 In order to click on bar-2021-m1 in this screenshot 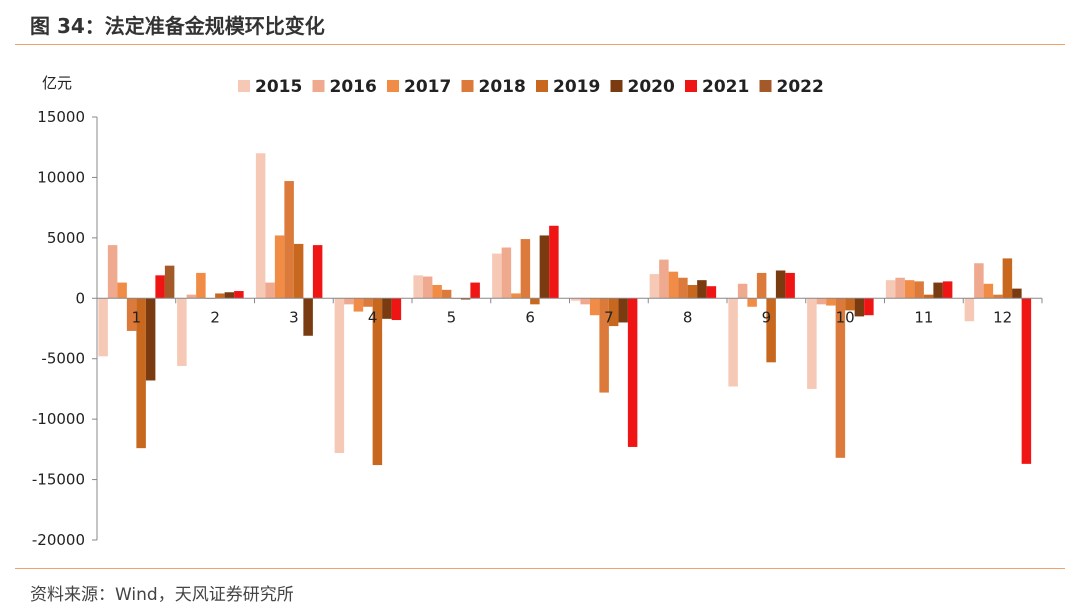, I will do `click(160, 287)`.